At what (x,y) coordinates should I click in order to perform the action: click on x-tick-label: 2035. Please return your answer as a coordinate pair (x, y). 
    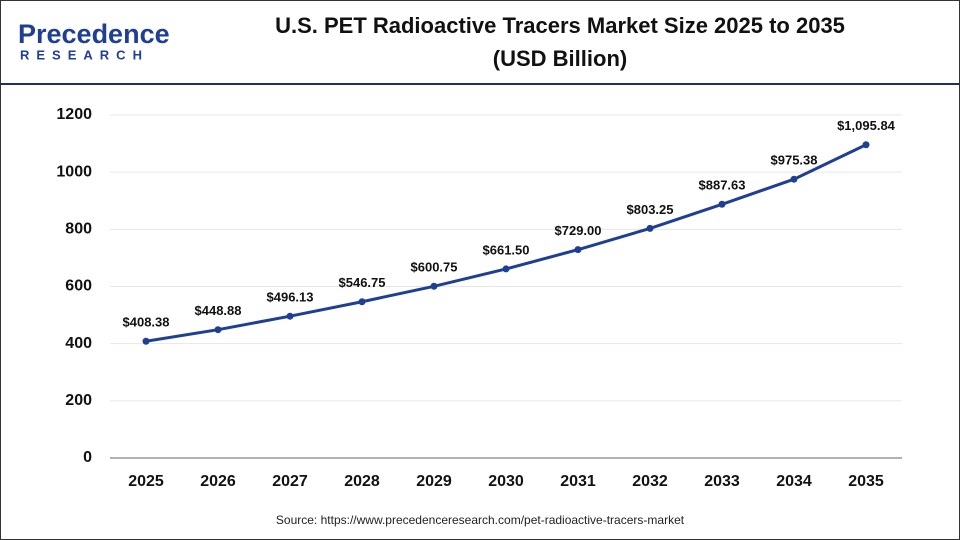
    Looking at the image, I should click on (866, 481).